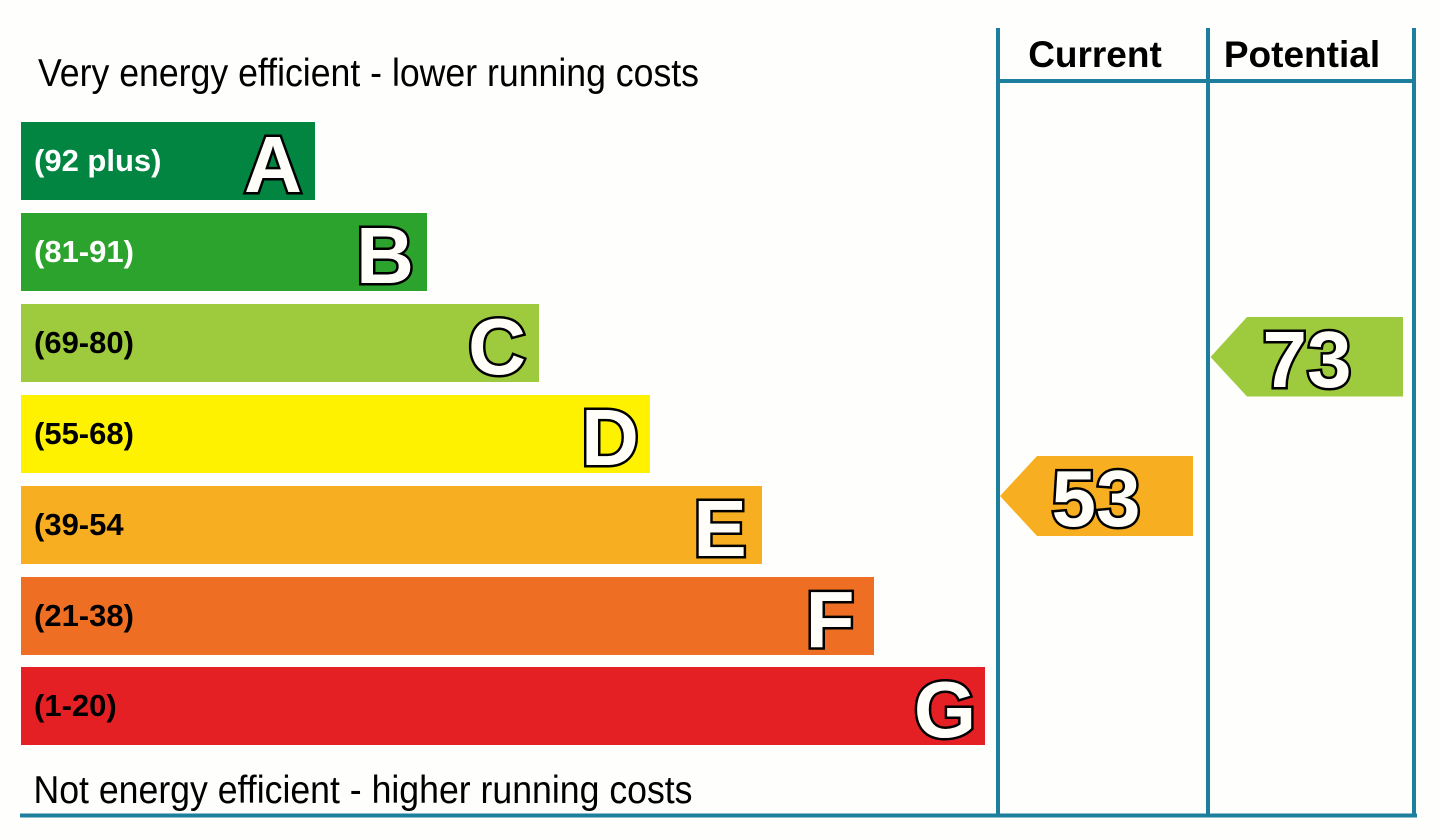  Describe the element at coordinates (84, 433) in the screenshot. I see `svg-text: (55-68)` at that location.